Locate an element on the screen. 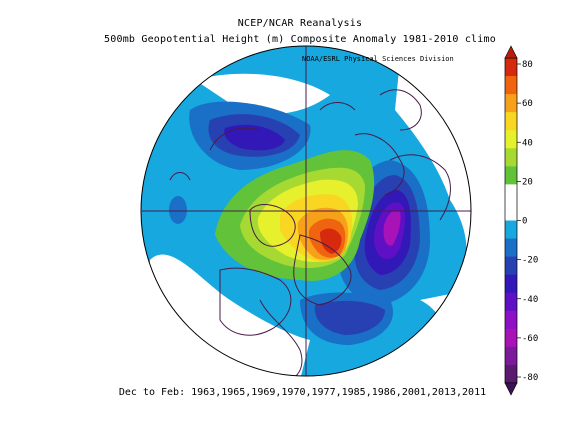 The height and width of the screenshot is (437, 565). coast-arctic-islands is located at coordinates (337, 106).